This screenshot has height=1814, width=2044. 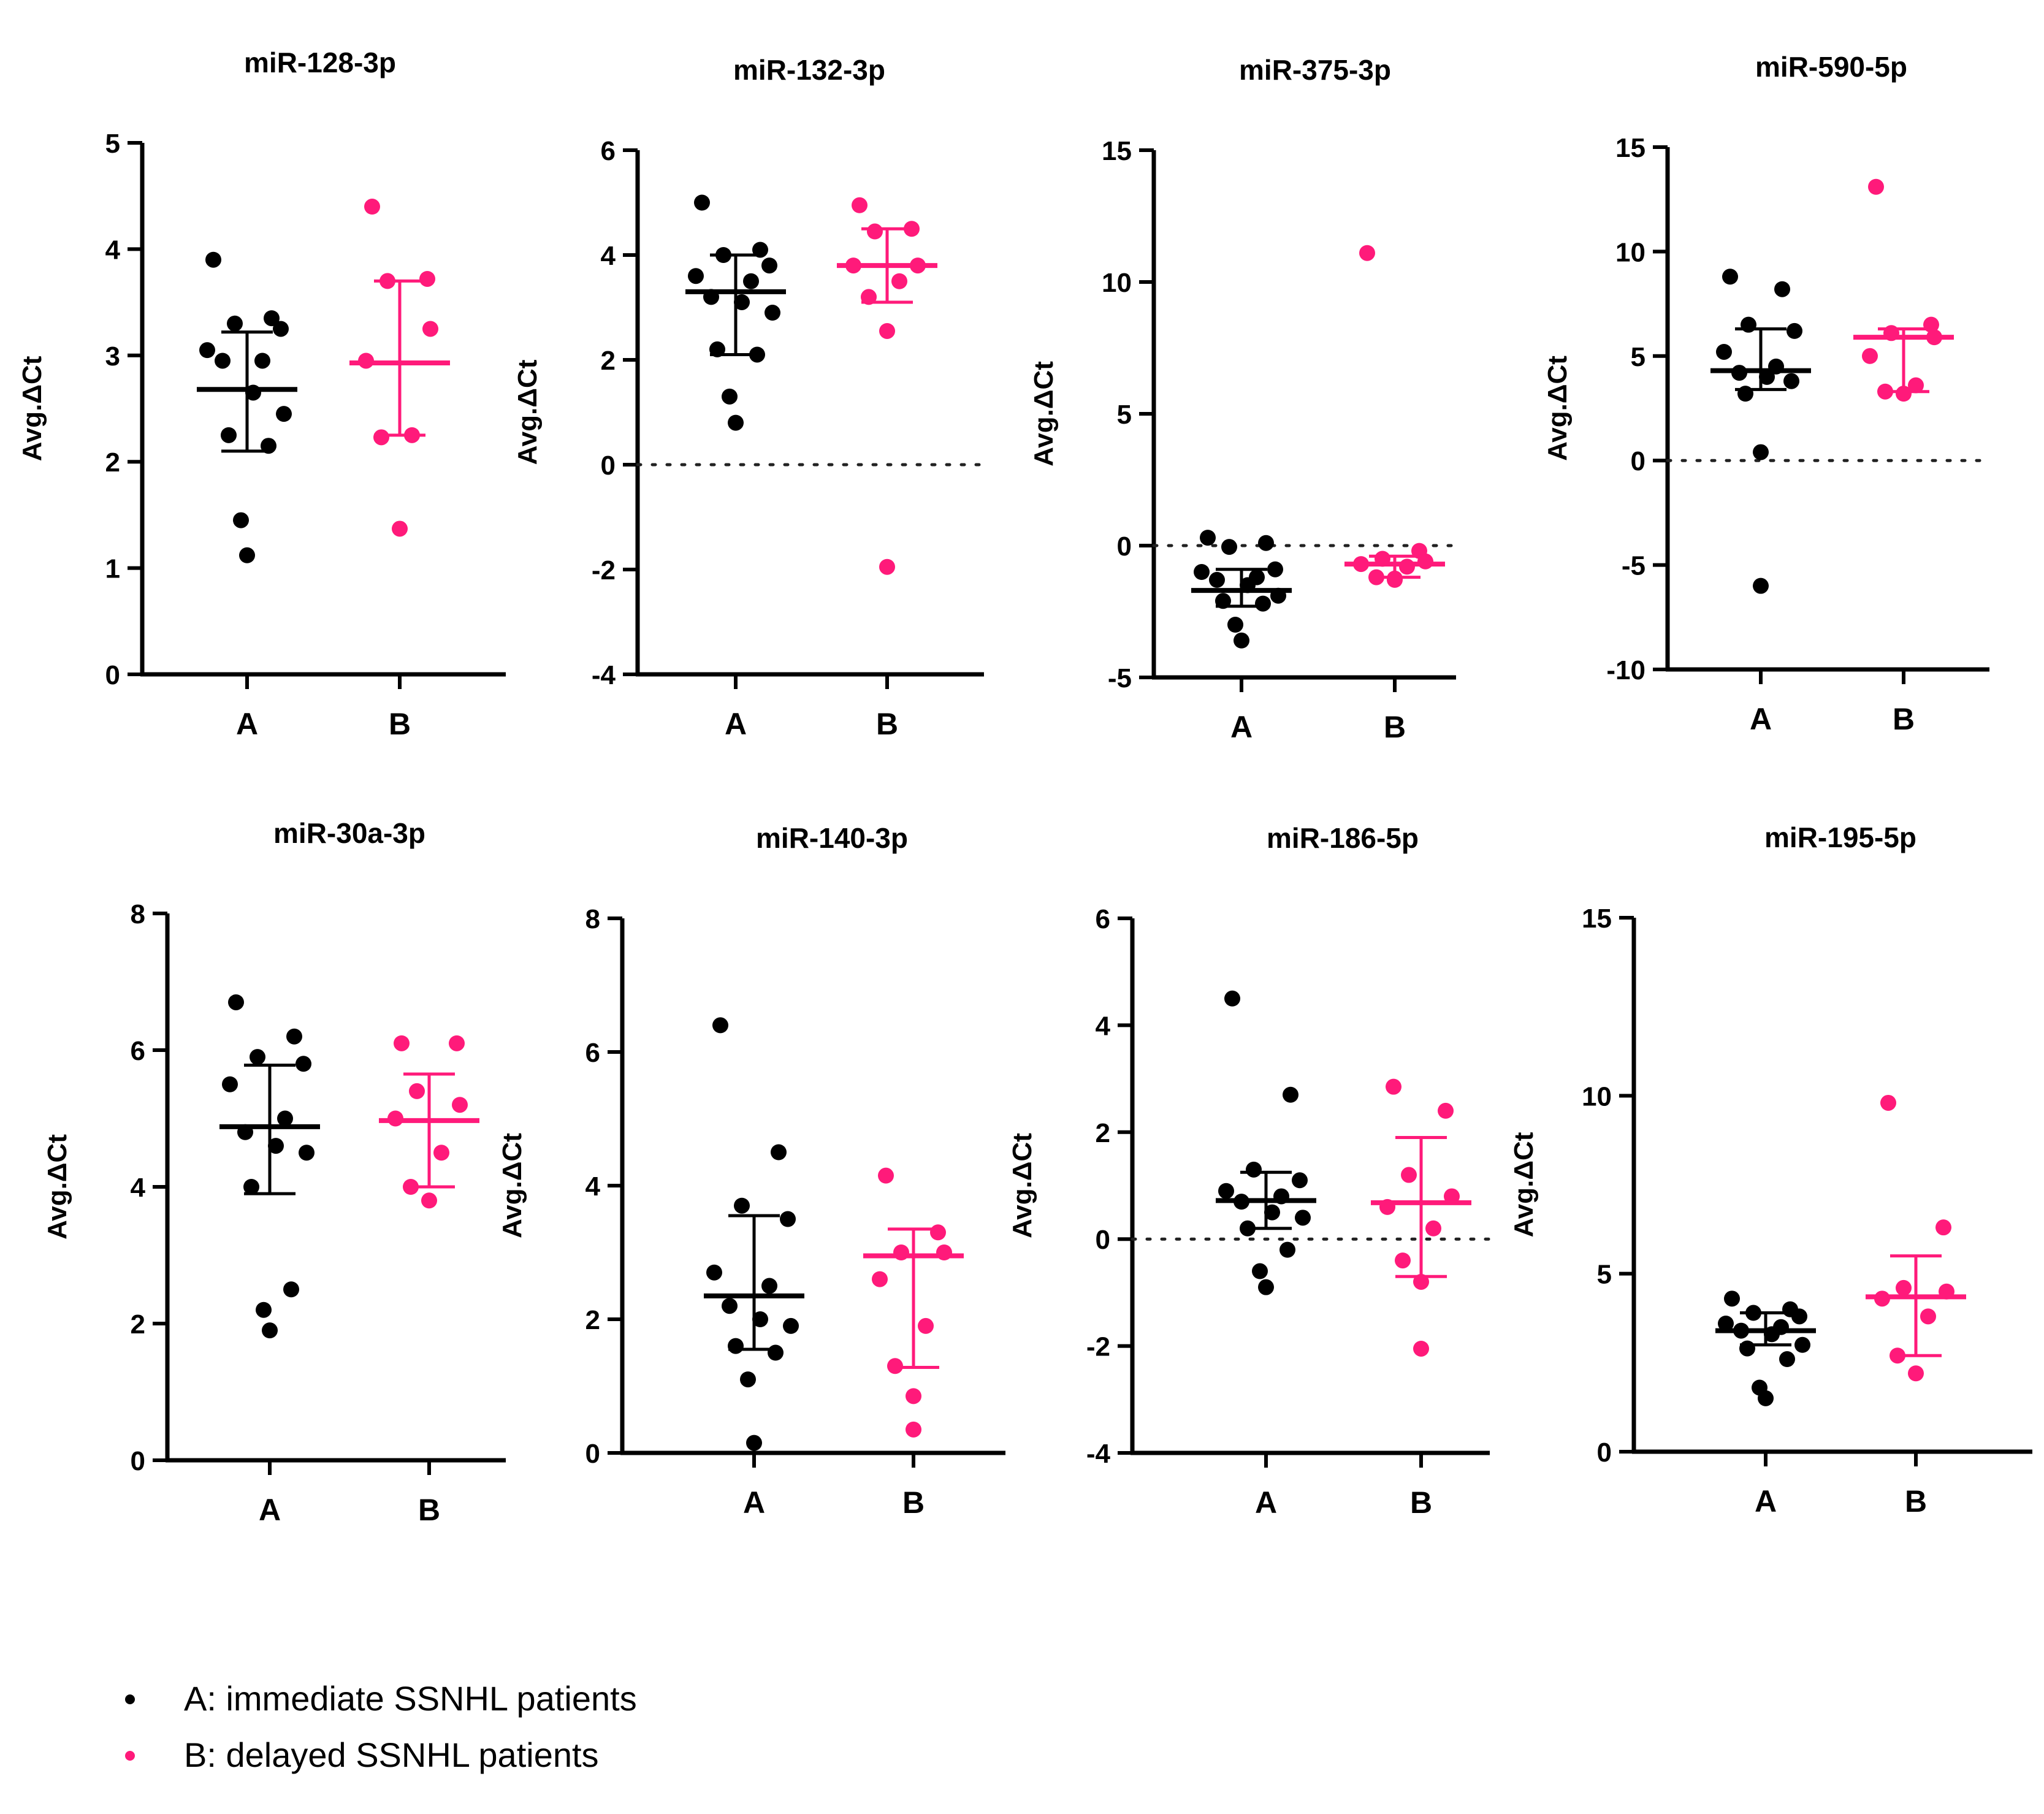 What do you see at coordinates (1120, 678) in the screenshot?
I see `y-tick-label: -5` at bounding box center [1120, 678].